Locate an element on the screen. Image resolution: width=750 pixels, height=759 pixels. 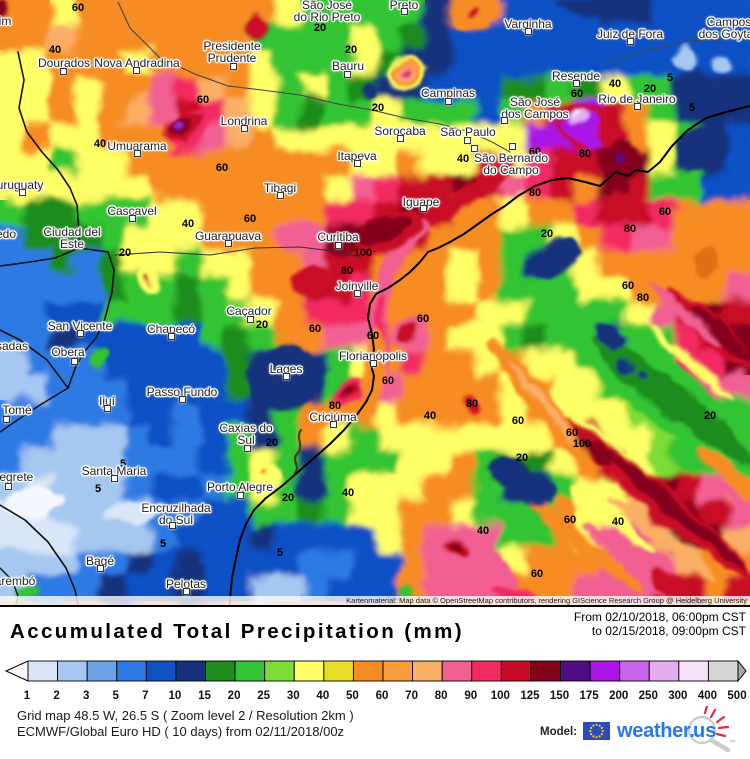
svg-text: 30 is located at coordinates (293, 696).